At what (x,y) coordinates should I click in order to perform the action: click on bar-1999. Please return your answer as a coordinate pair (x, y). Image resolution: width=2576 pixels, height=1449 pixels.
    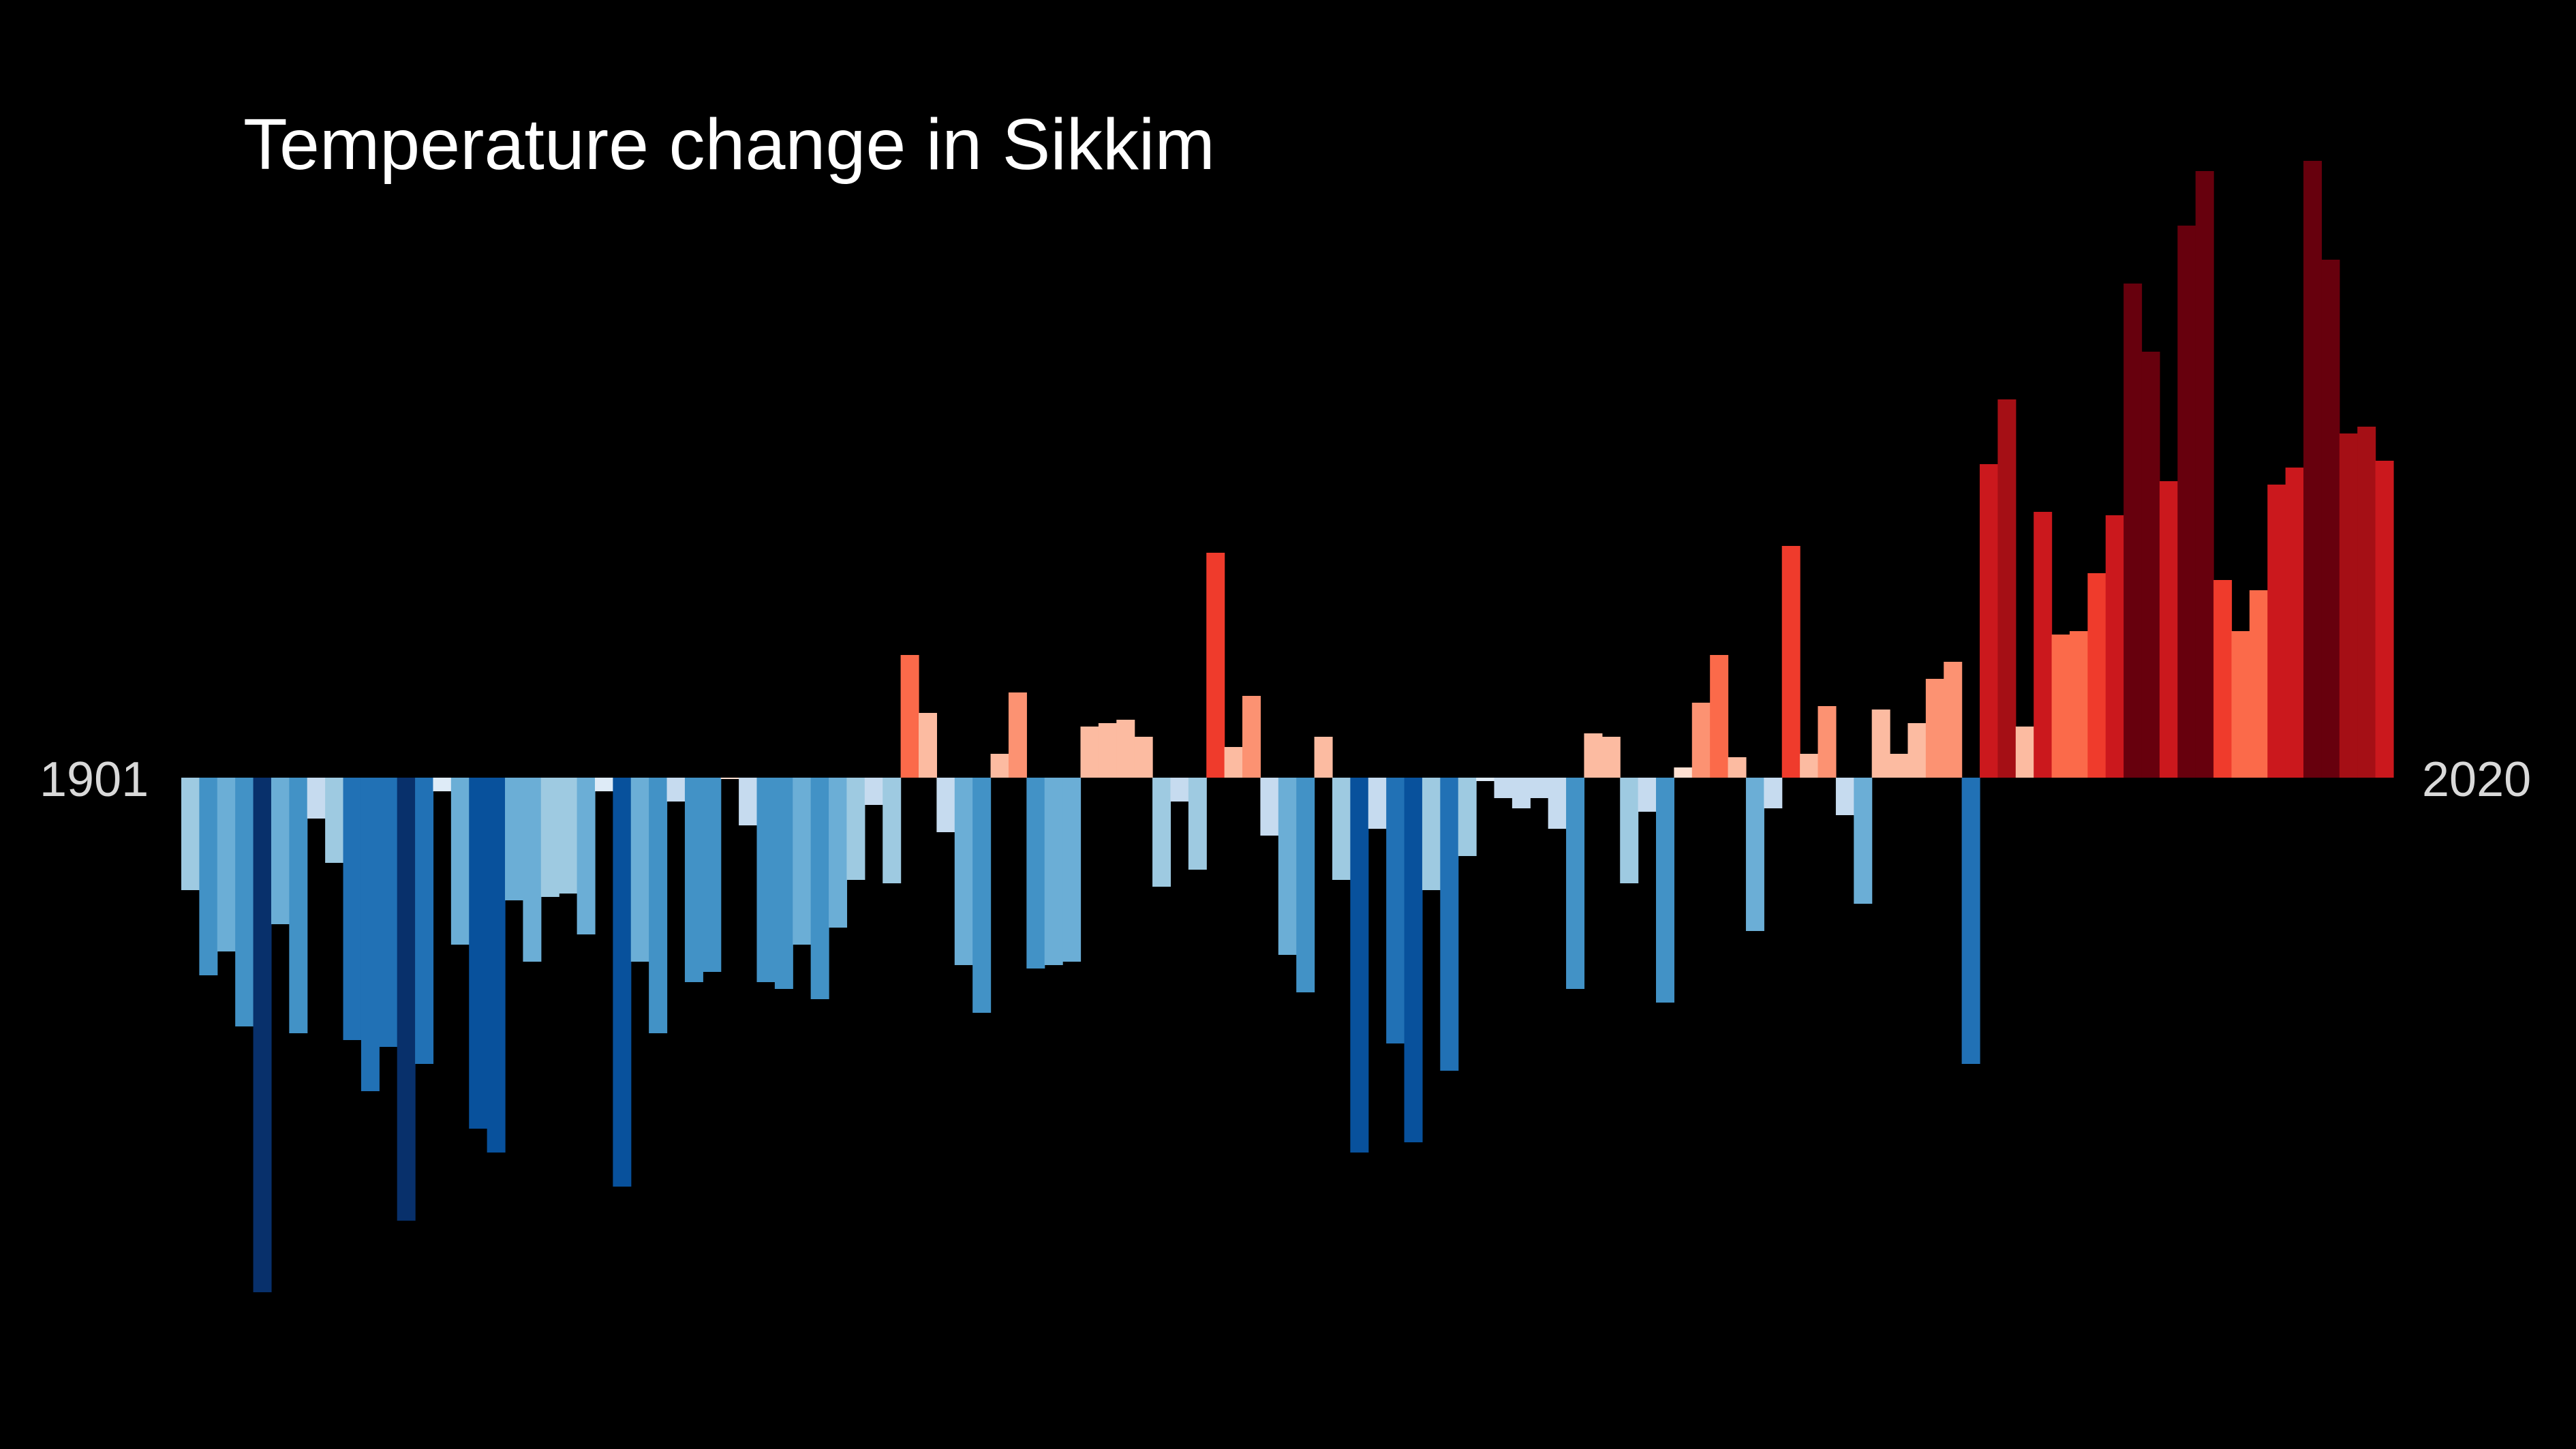
    Looking at the image, I should click on (1953, 720).